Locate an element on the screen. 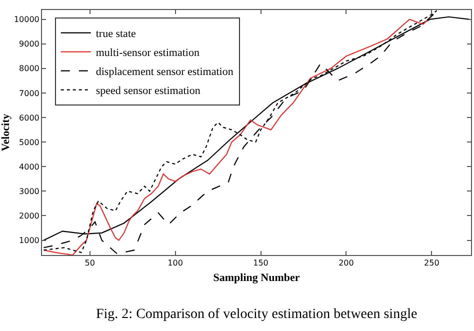  y-tick-label: 7000 is located at coordinates (29, 93).